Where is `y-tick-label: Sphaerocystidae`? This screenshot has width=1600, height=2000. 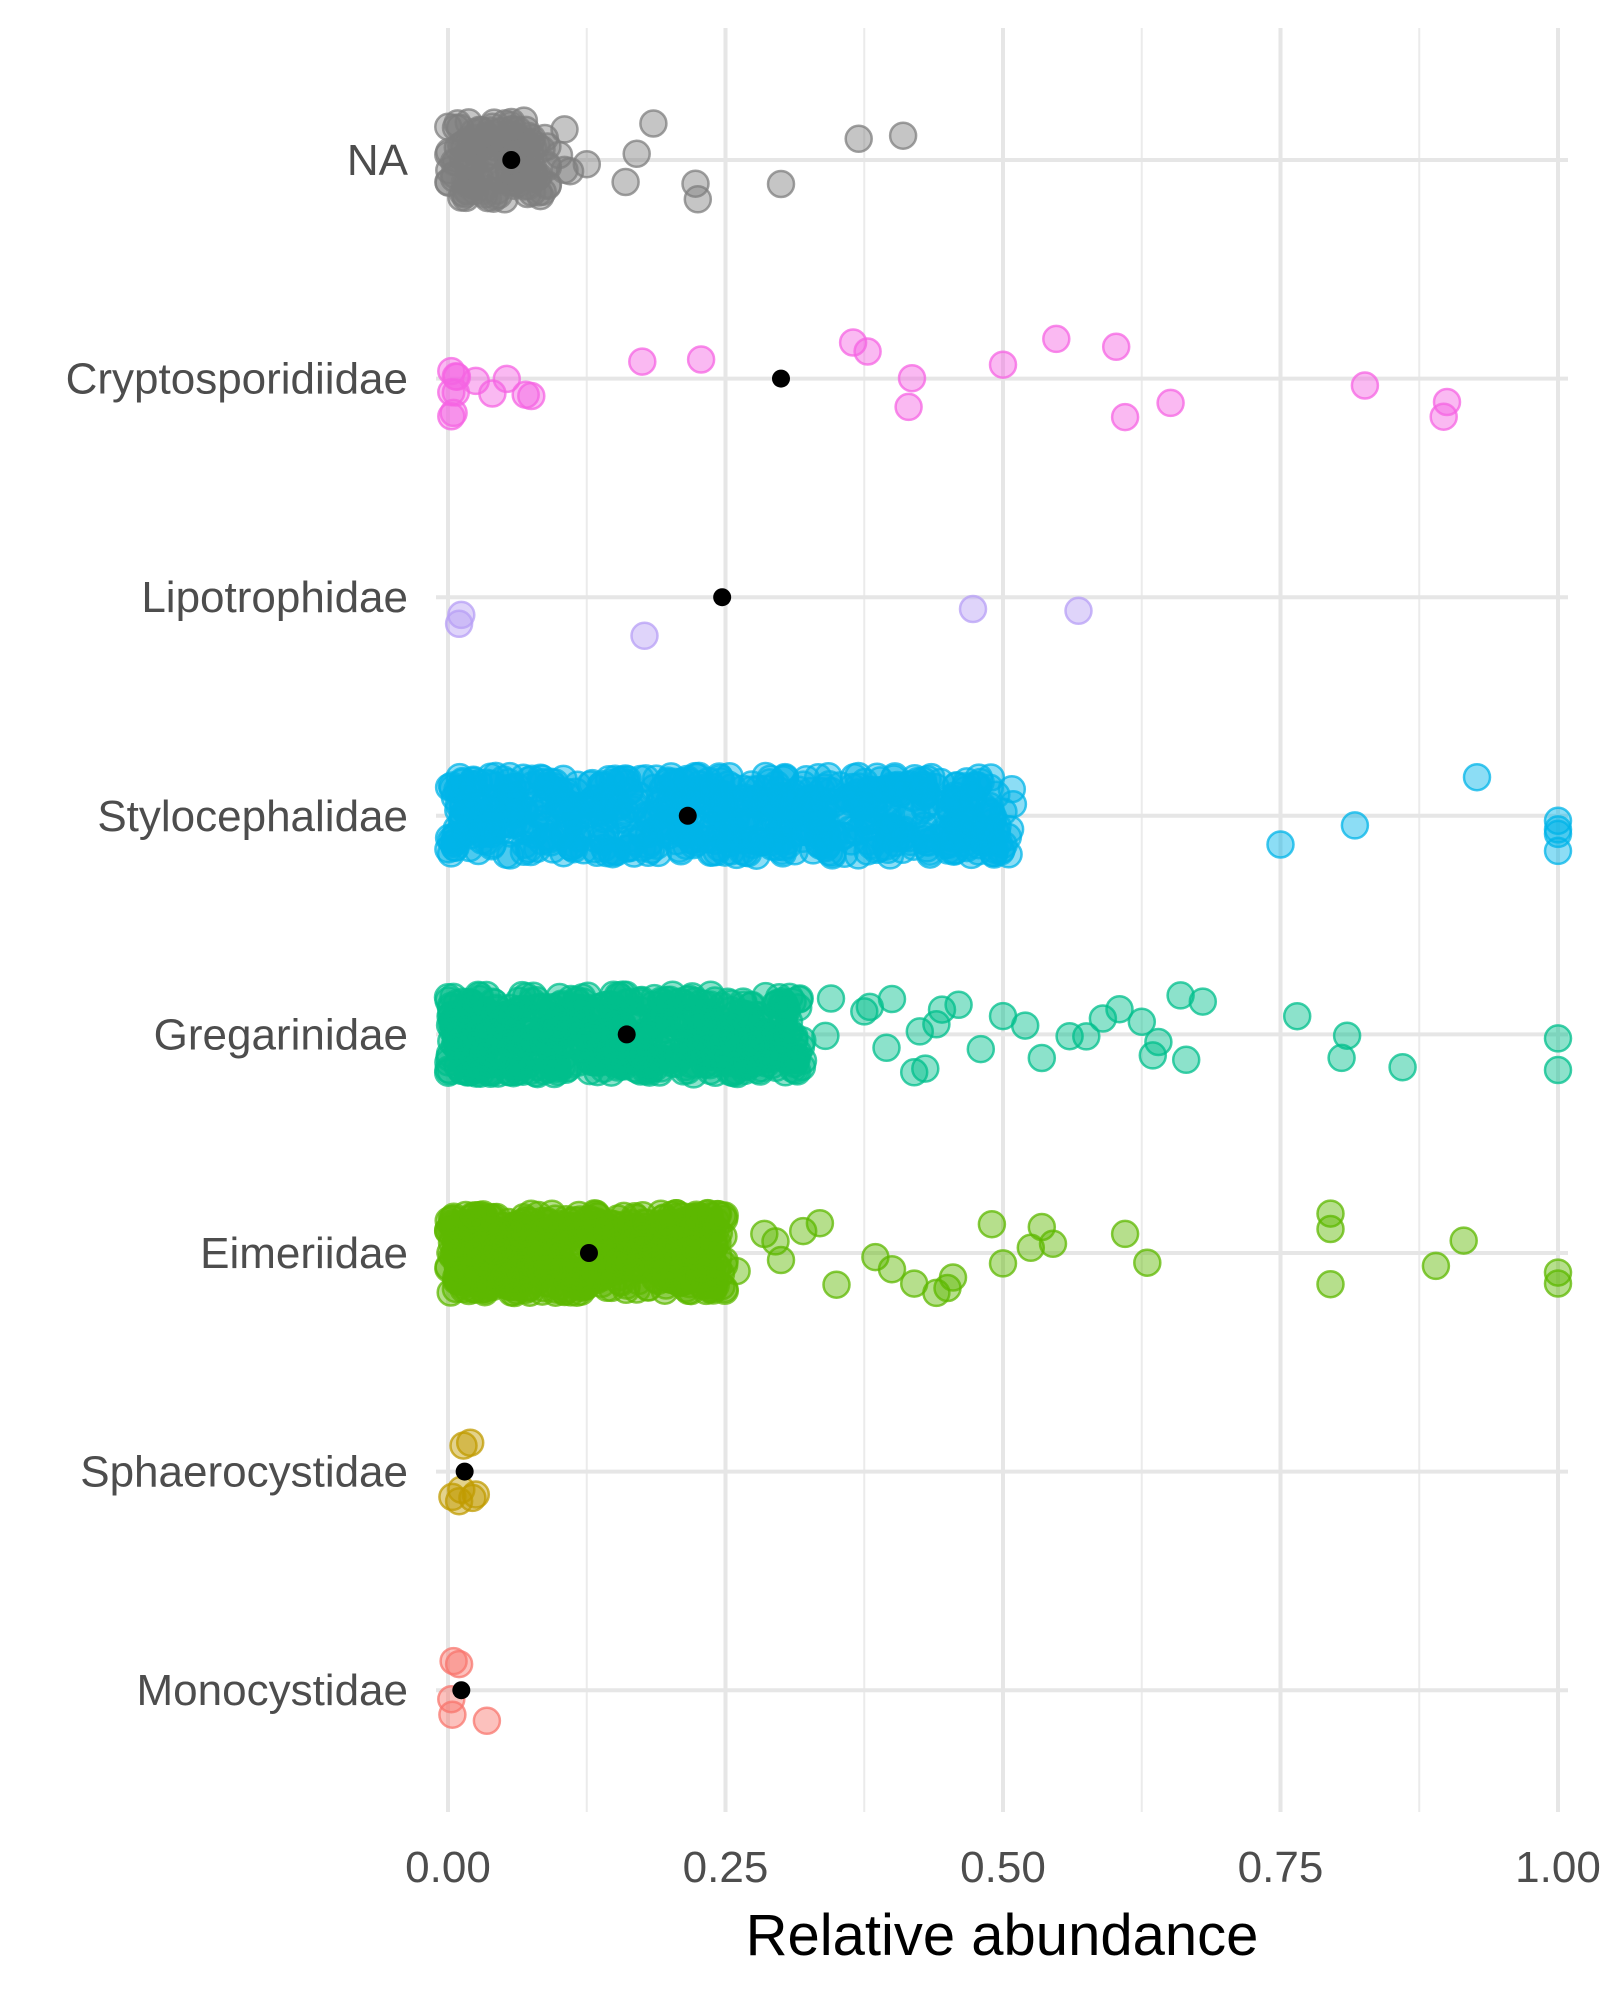 y-tick-label: Sphaerocystidae is located at coordinates (244, 1472).